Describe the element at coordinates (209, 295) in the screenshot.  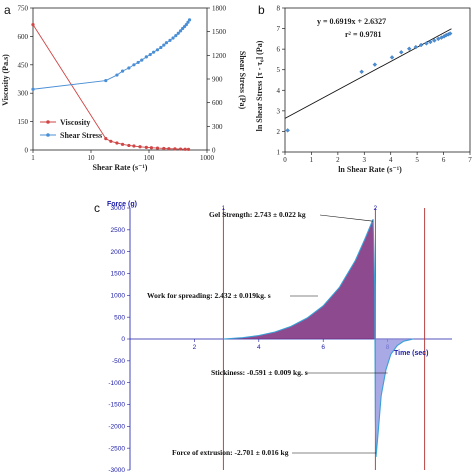
I see `annotation-work-for-spreading: Work for spreading: 2.432 ± 0.019kg. s` at that location.